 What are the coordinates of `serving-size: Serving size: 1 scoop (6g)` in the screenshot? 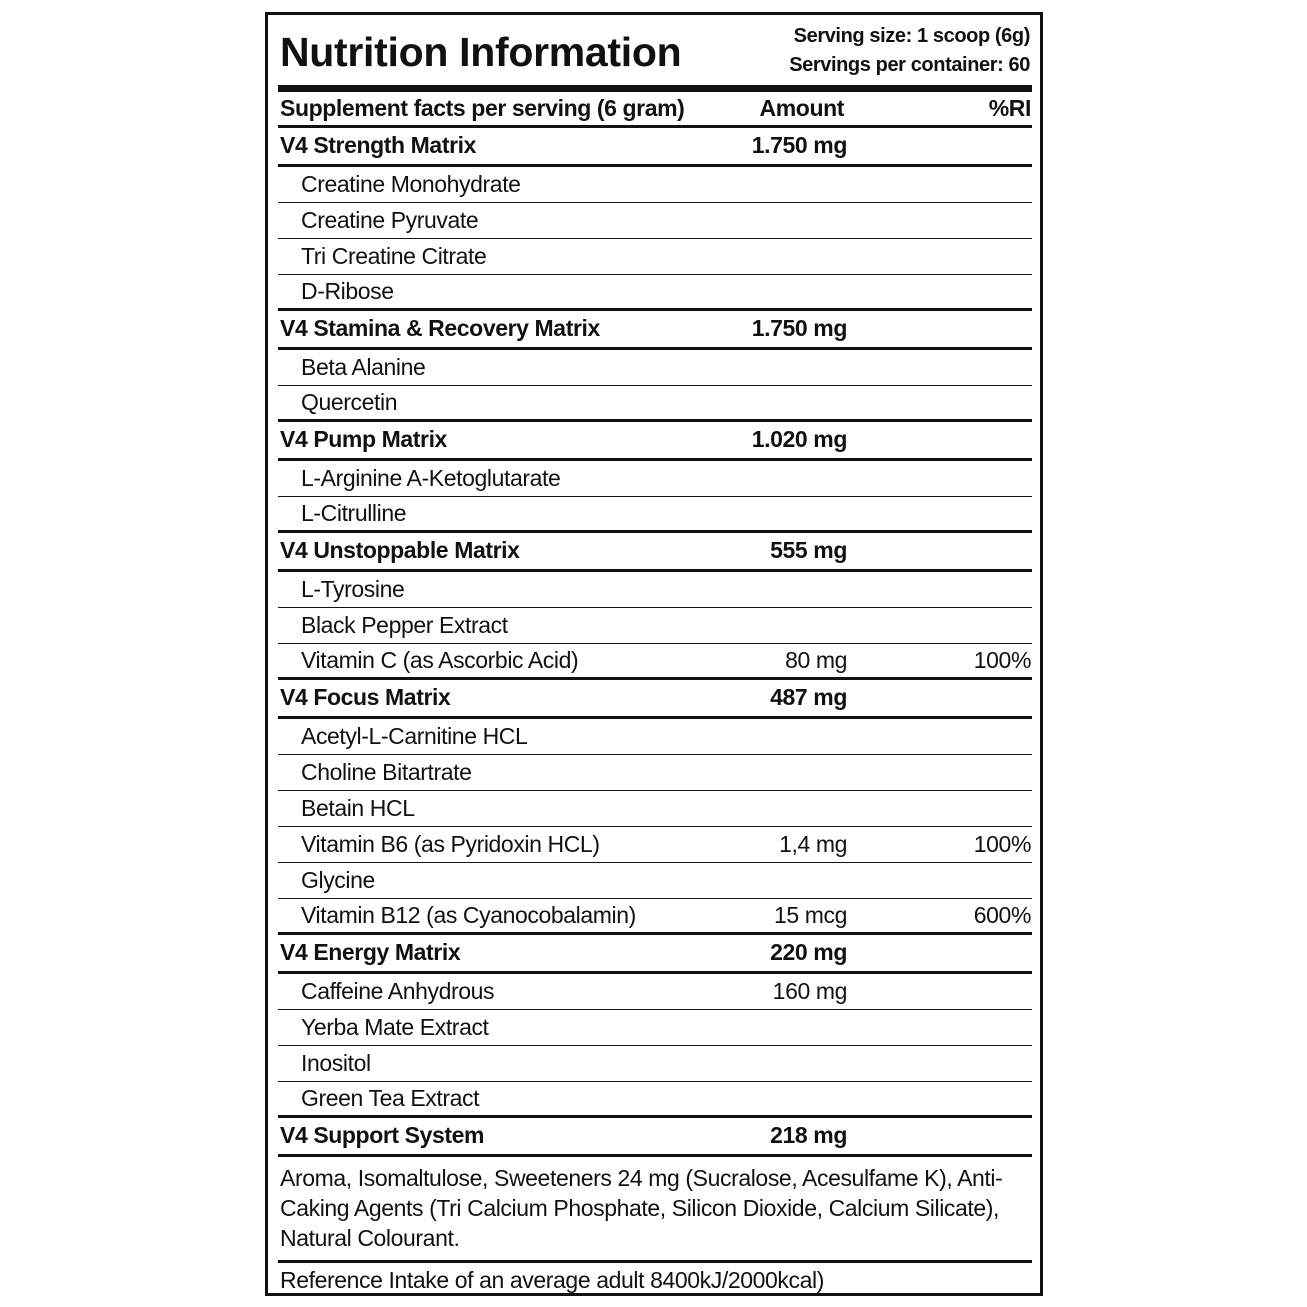 It's located at (912, 36).